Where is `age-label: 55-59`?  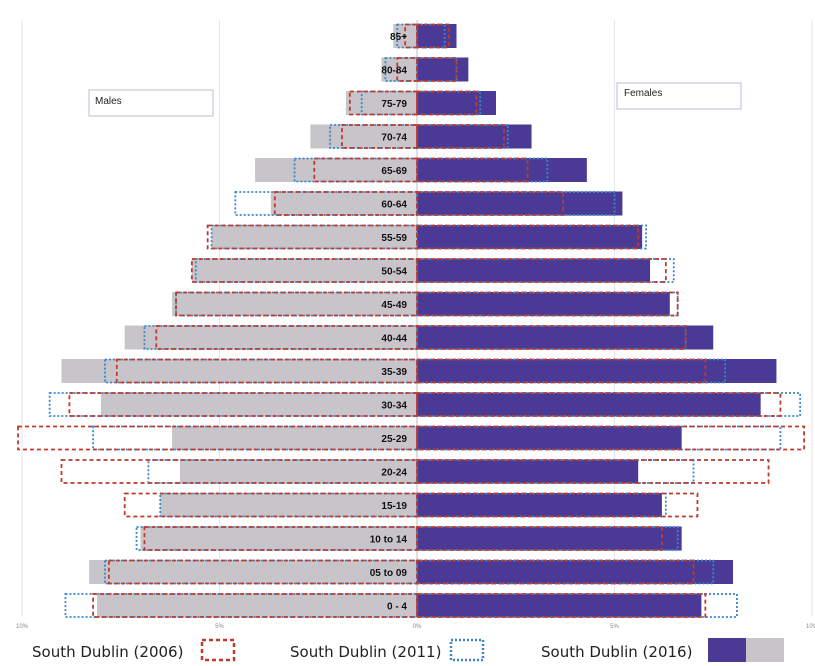 age-label: 55-59 is located at coordinates (394, 238).